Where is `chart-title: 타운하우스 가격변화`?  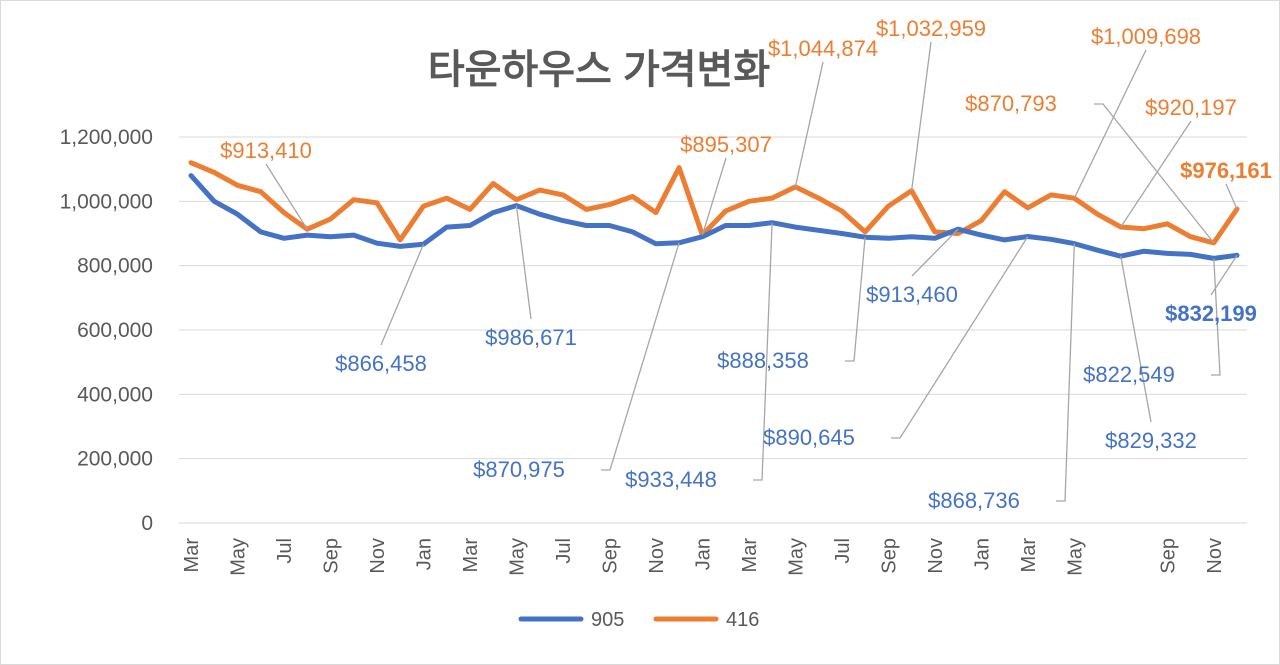 chart-title: 타운하우스 가격변화 is located at coordinates (599, 70).